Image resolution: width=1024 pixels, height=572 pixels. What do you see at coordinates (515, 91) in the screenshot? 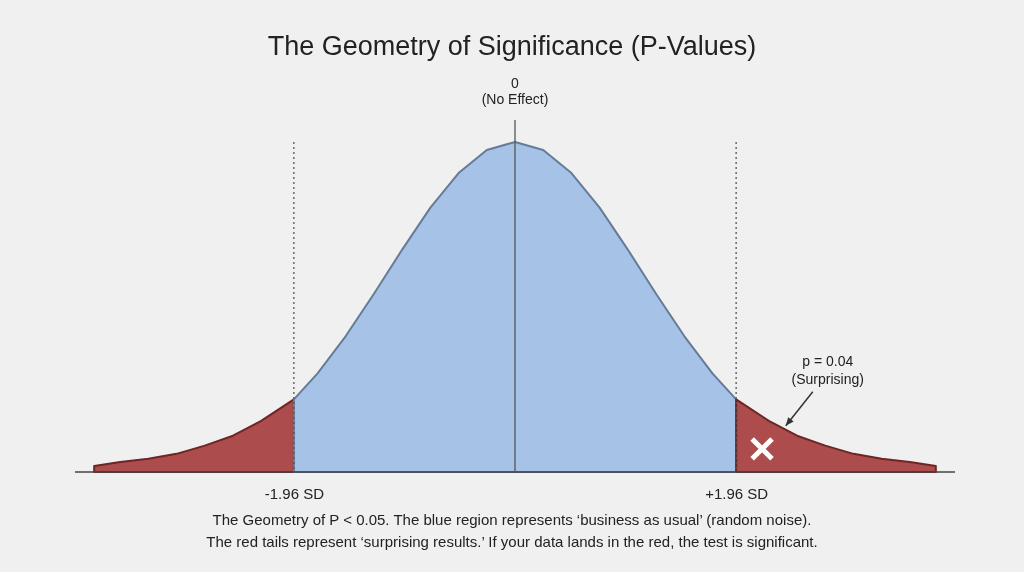
I see `ref-line-label: 0 (No Effect)` at bounding box center [515, 91].